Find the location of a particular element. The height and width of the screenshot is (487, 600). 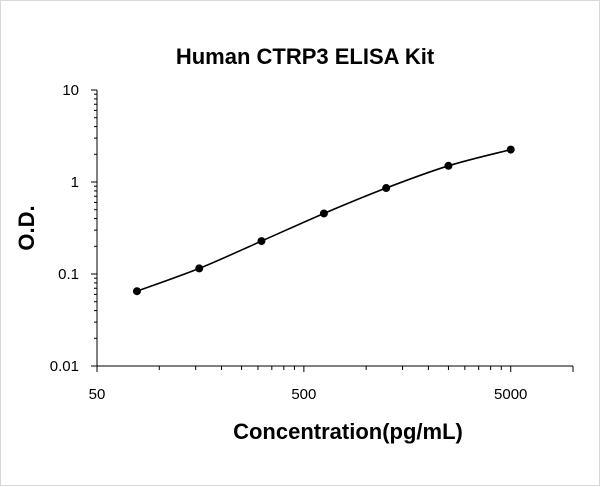

y-tick-label: 0.1 is located at coordinates (68, 274).